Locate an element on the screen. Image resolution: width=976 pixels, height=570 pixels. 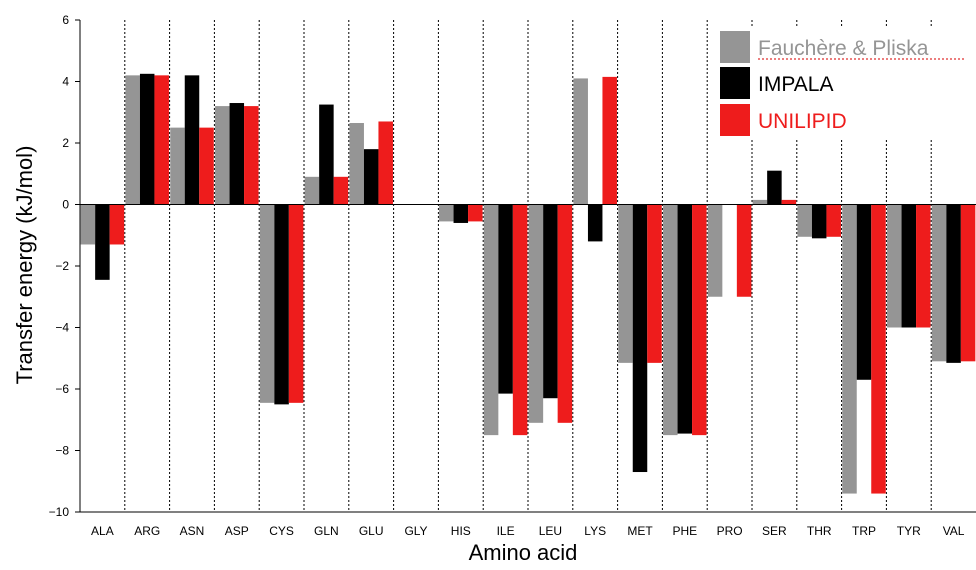
x-tick-label: ASN is located at coordinates (192, 531).